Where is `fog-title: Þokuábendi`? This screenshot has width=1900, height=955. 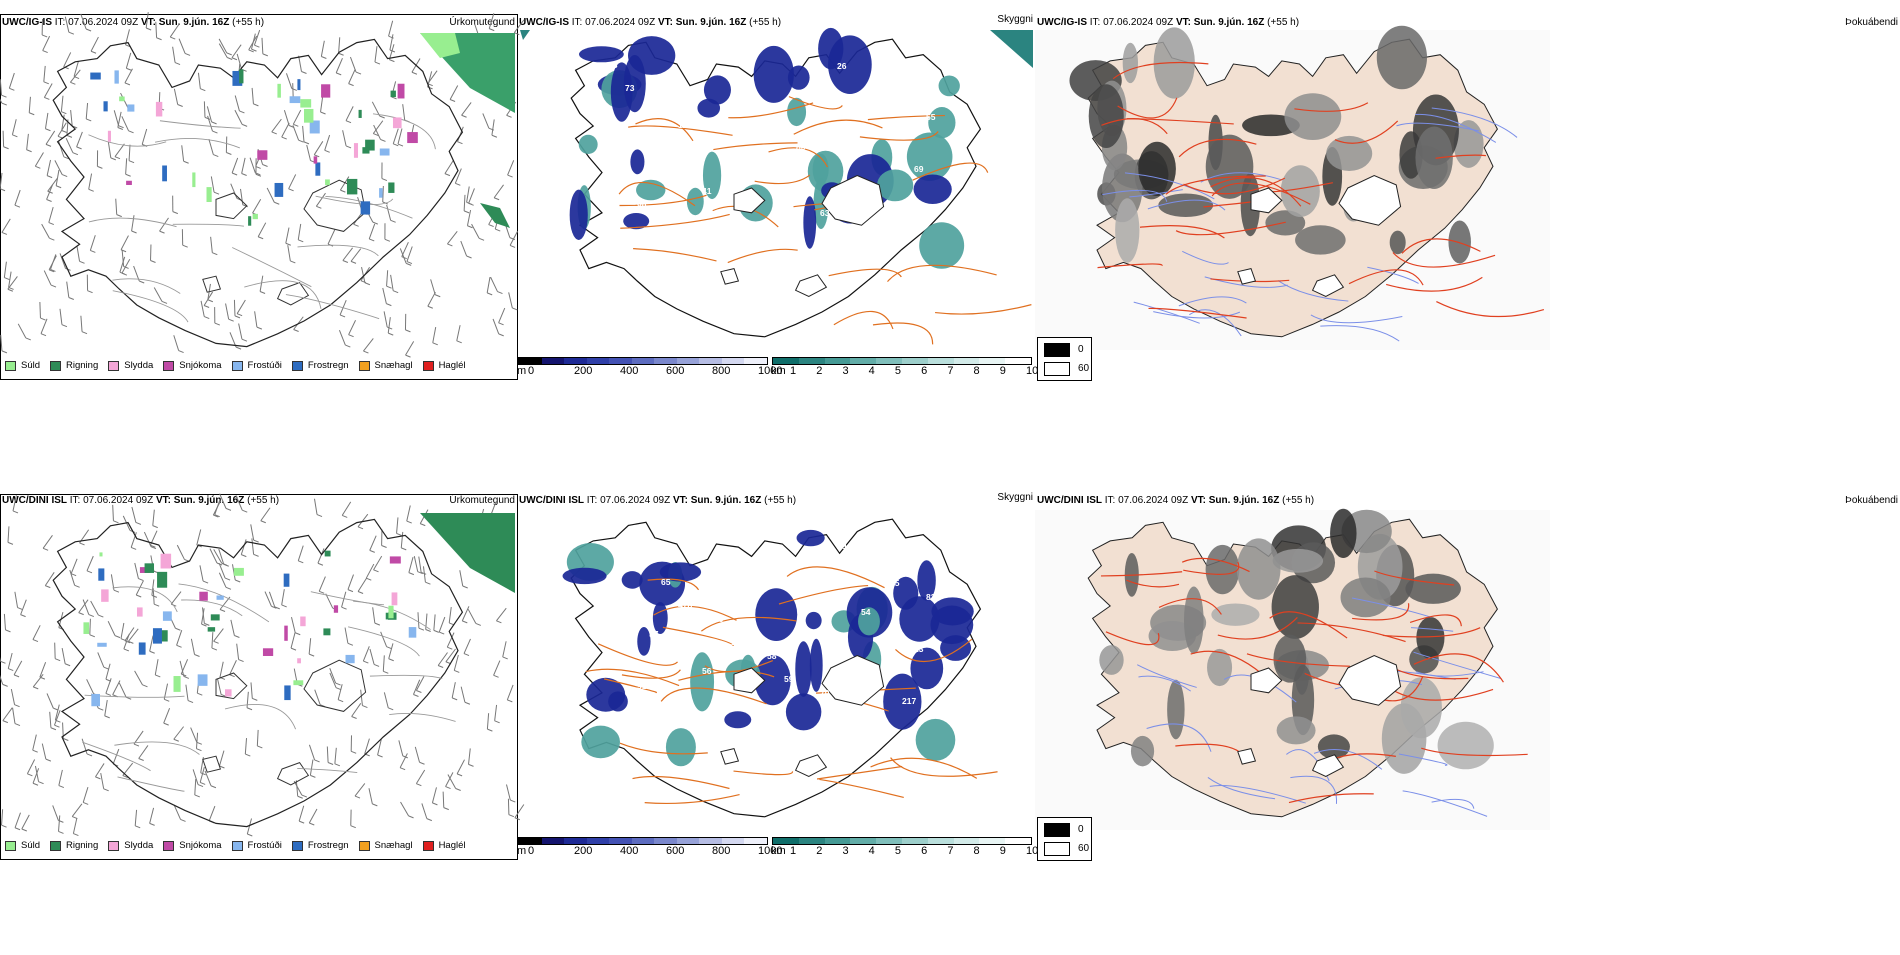 fog-title: Þokuábendi is located at coordinates (1871, 500).